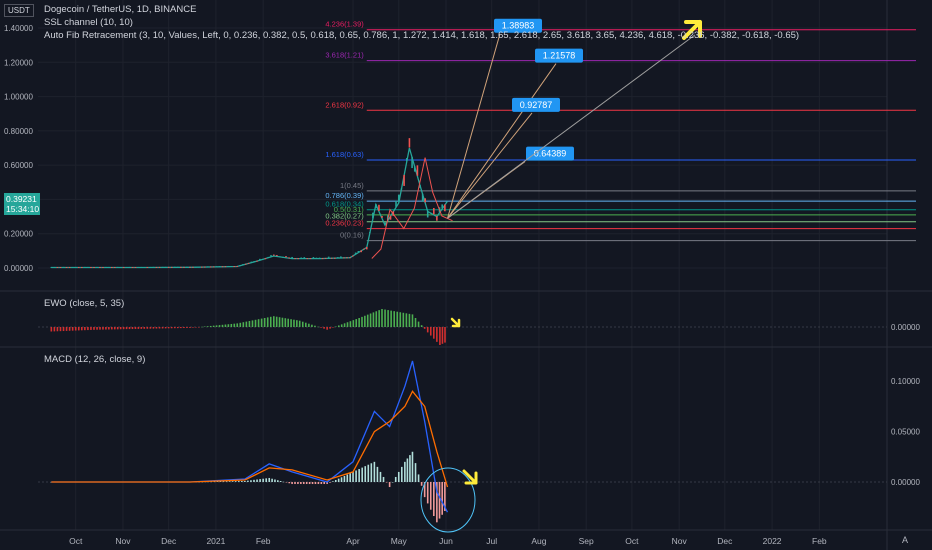  What do you see at coordinates (95, 359) in the screenshot?
I see `macd-title: MACD (12, 26, close, 9)` at bounding box center [95, 359].